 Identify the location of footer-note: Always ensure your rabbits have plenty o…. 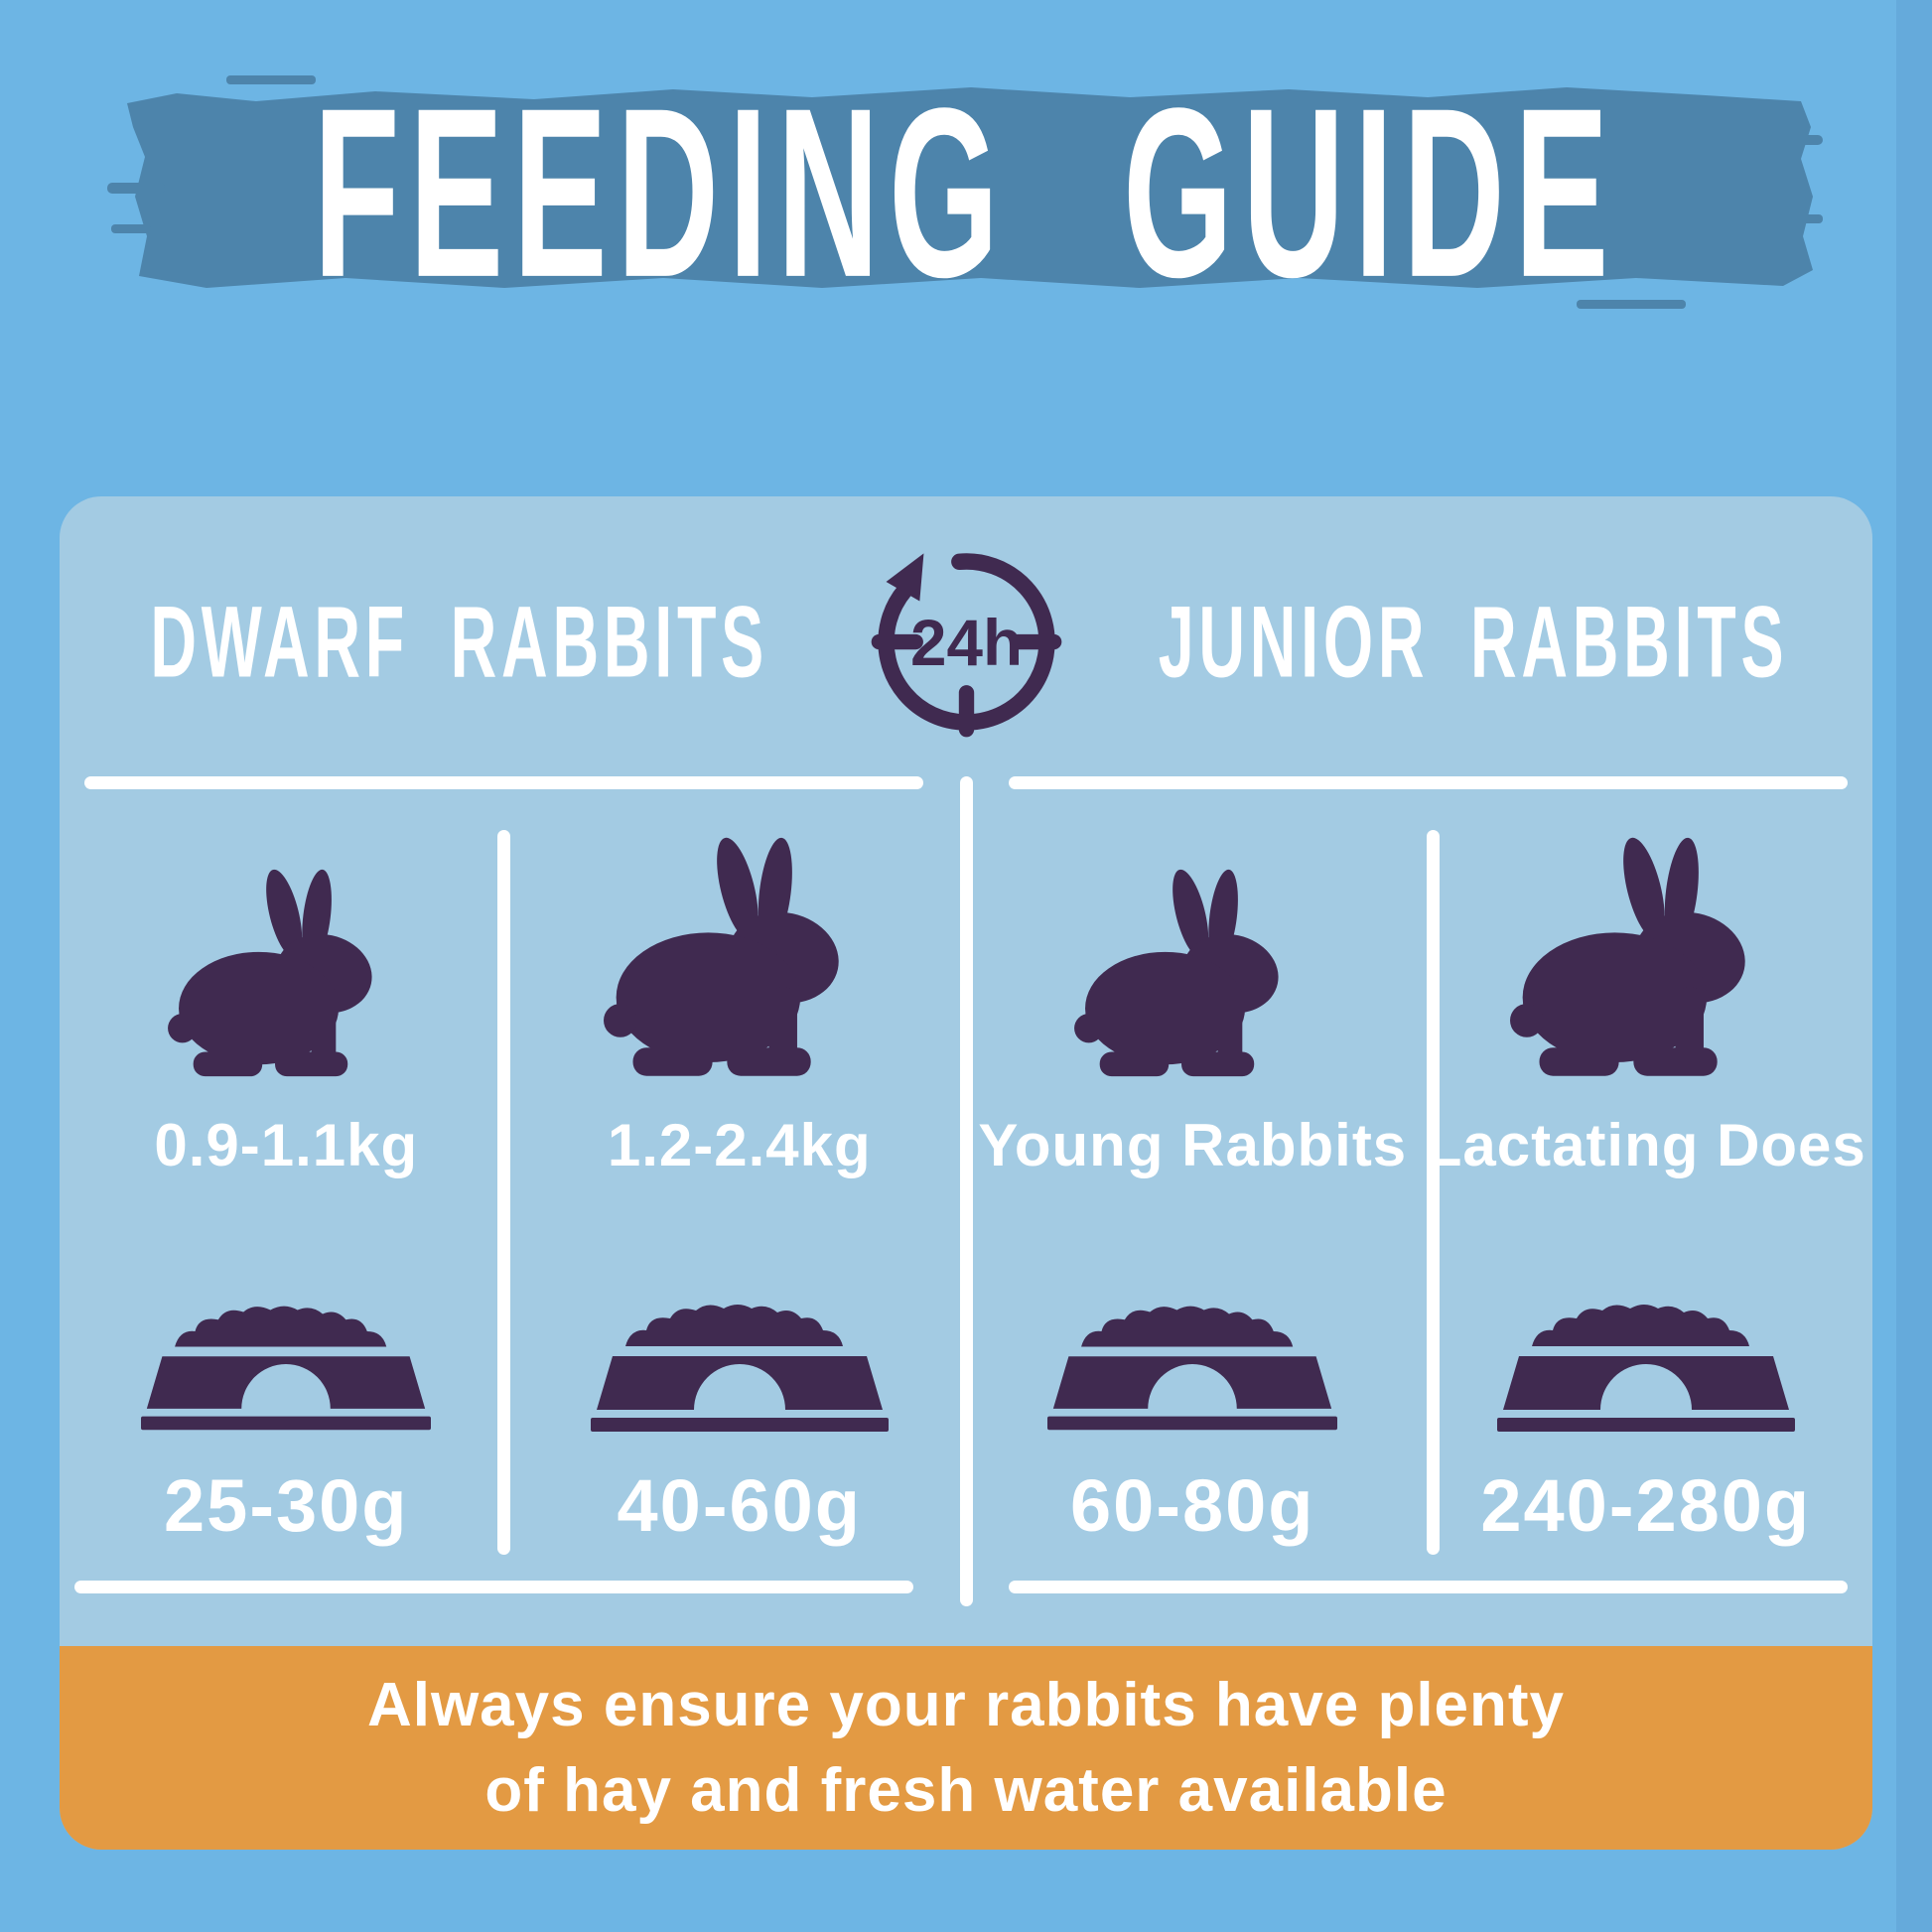
(966, 1748).